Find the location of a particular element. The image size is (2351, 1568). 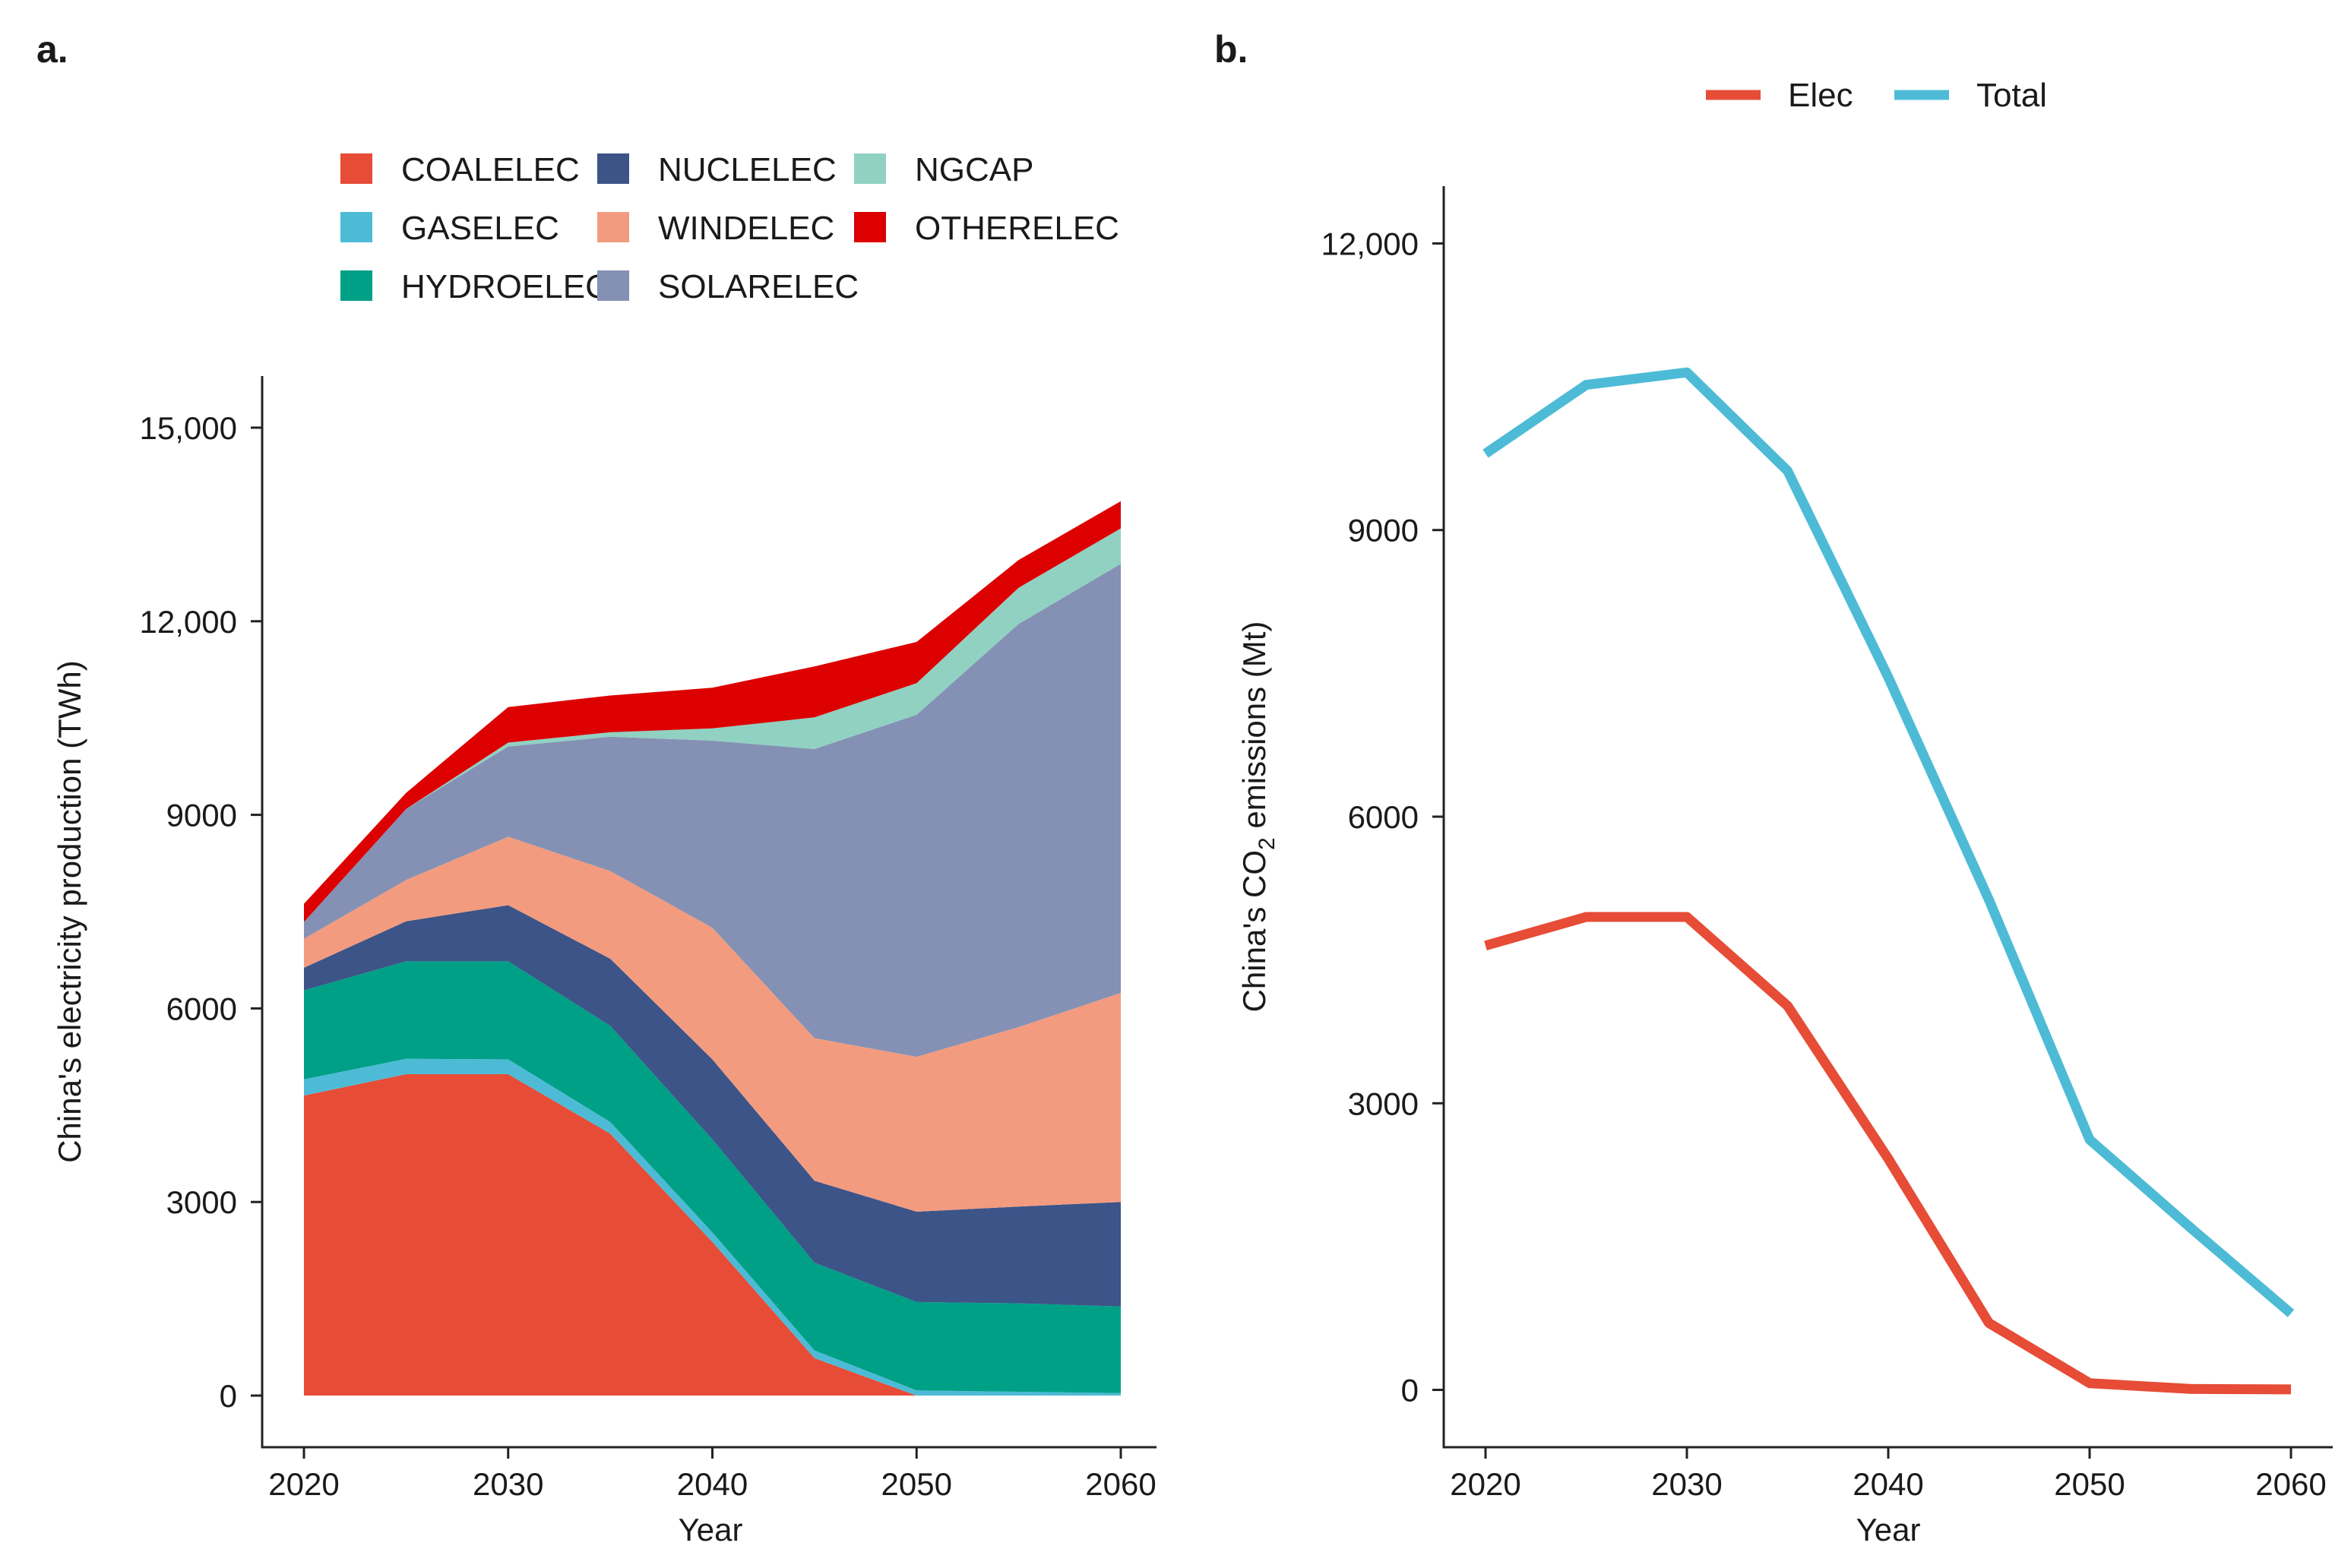

legend-item-ngcap: NGCAP is located at coordinates (943, 169).